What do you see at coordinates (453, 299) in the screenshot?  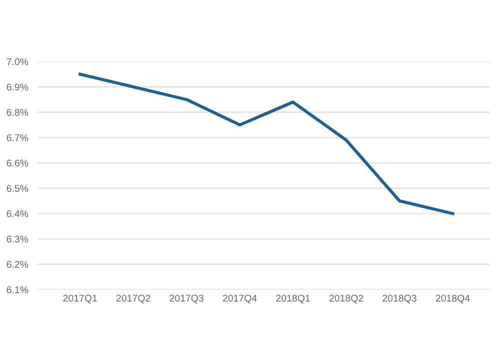 I see `x-tick-label: 2018Q4` at bounding box center [453, 299].